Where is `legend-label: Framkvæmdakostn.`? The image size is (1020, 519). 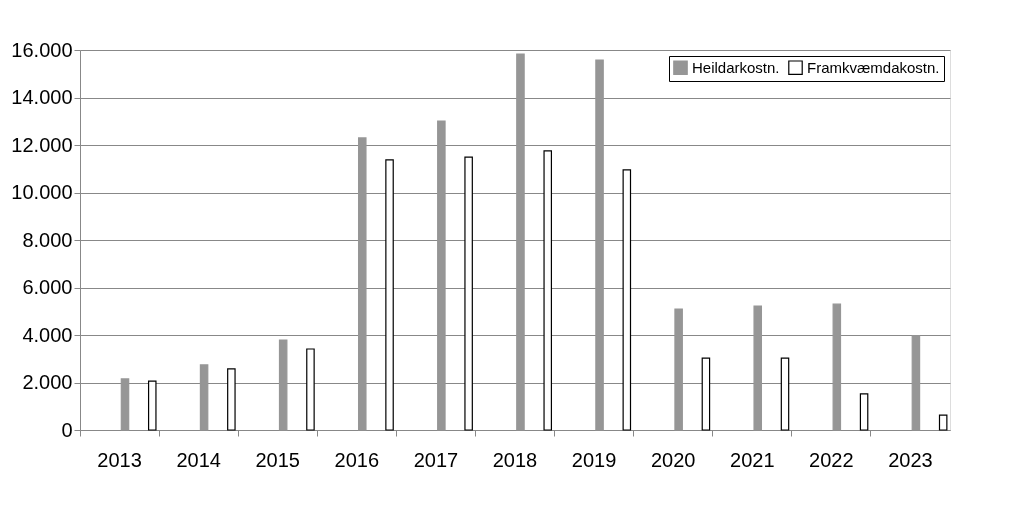
legend-label: Framkvæmdakostn. is located at coordinates (873, 67).